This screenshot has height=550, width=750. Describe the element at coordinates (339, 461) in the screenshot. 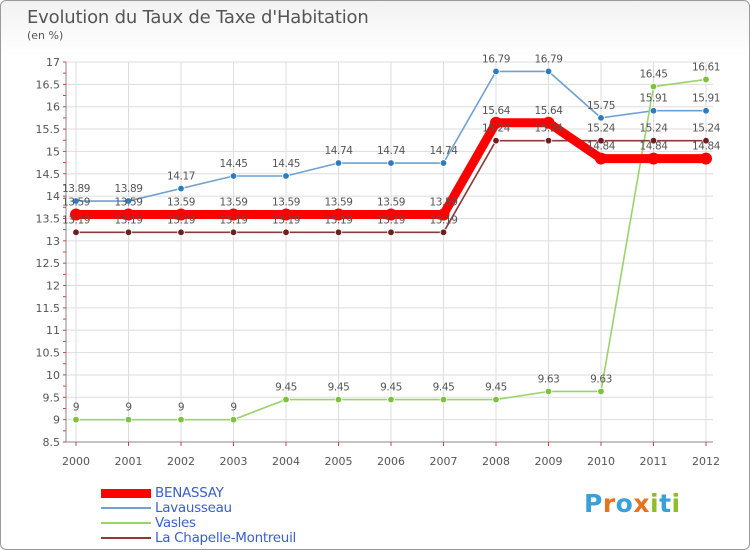

I see `x-tick-label: 2005` at that location.